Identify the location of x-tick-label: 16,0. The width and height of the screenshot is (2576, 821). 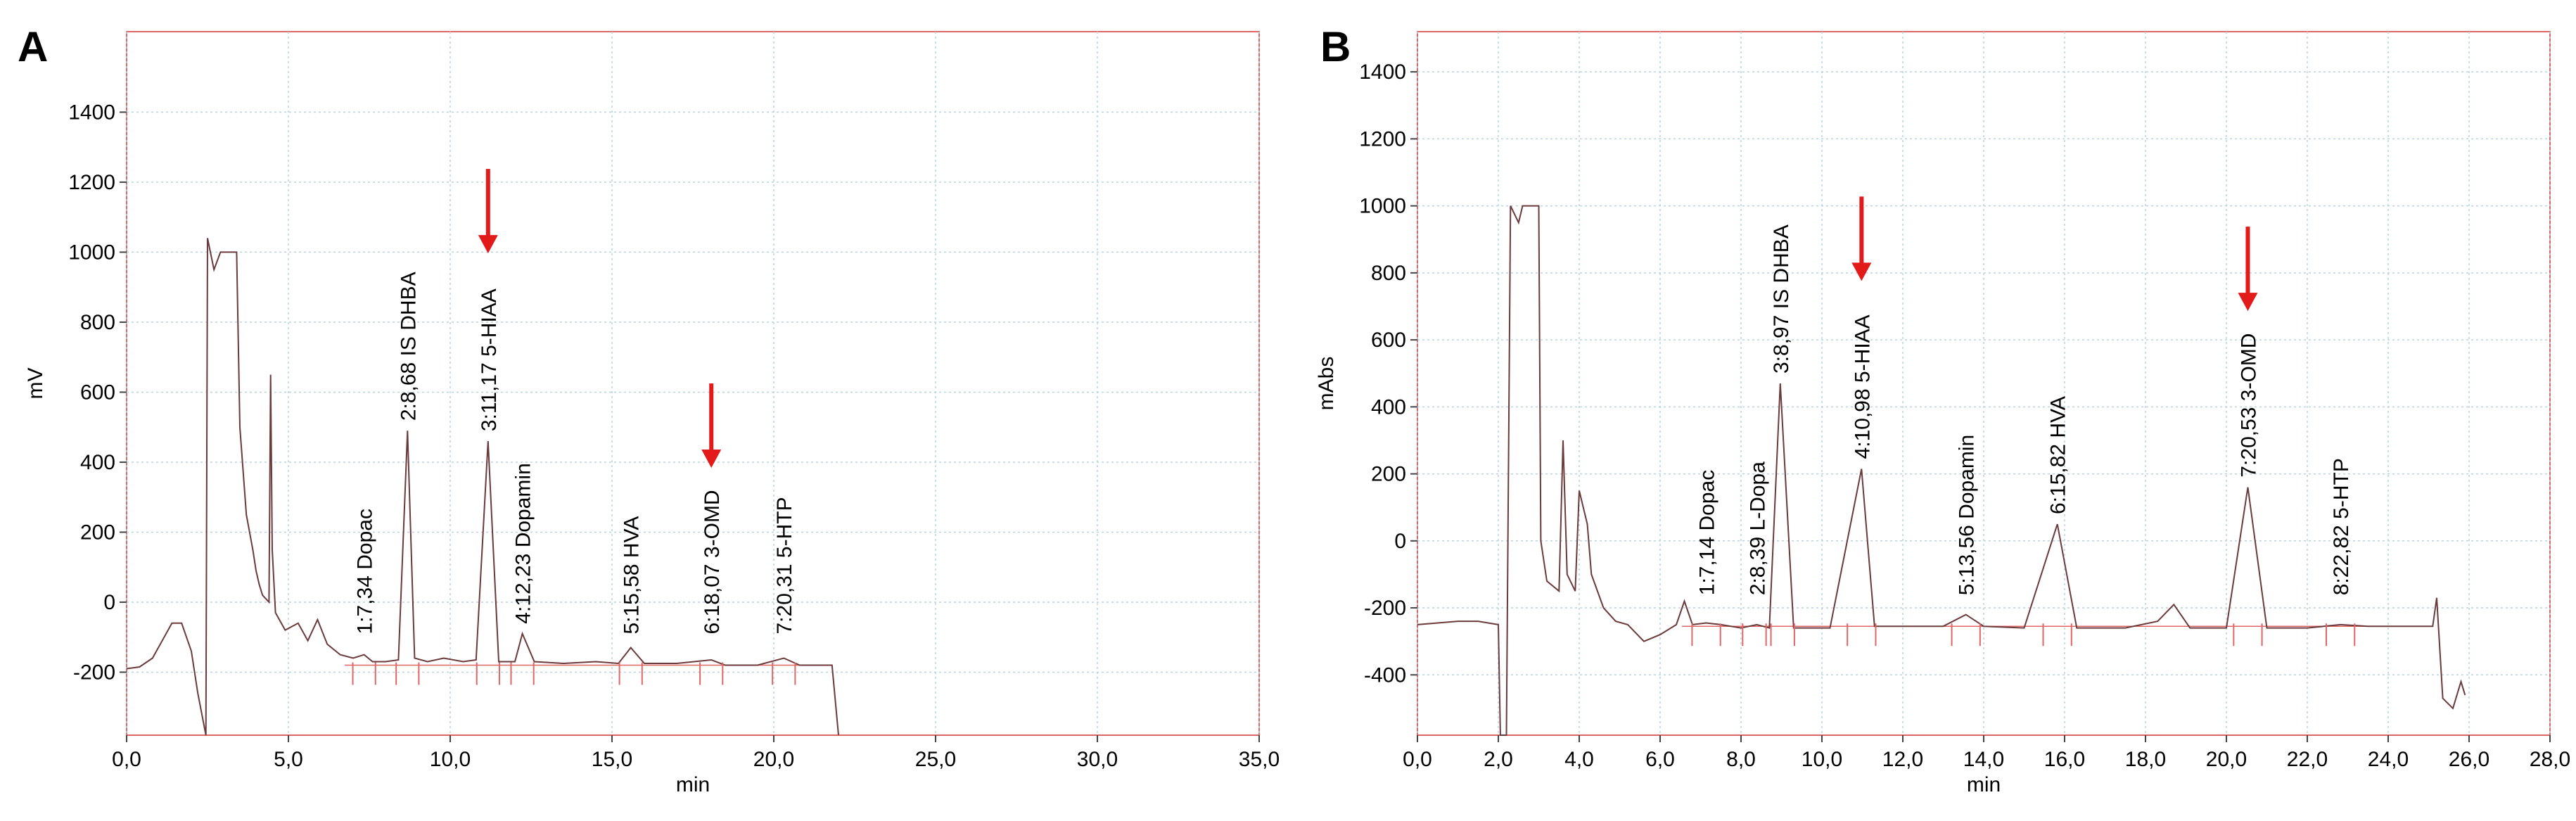
(2064, 760).